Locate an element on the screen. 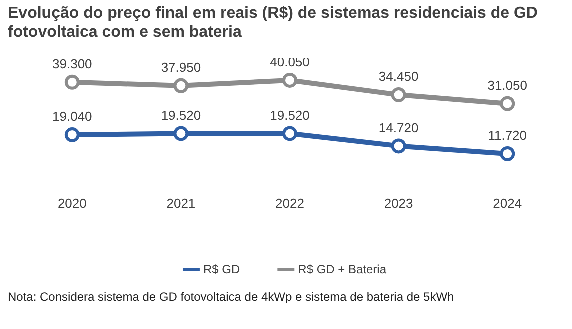  data-label: 11.720 is located at coordinates (507, 136).